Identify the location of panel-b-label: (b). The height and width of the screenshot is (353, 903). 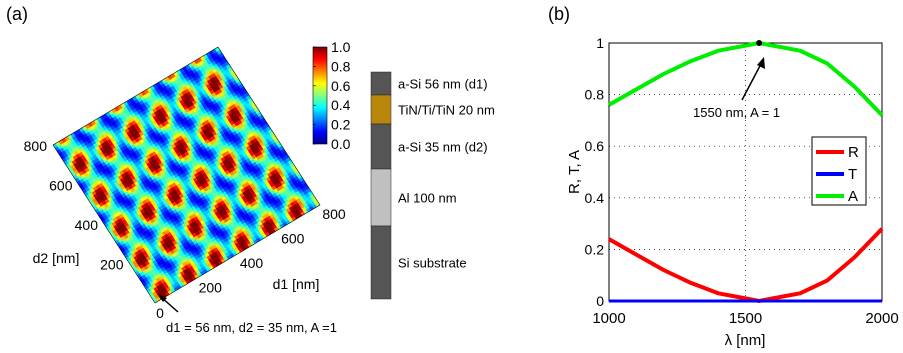
(559, 14).